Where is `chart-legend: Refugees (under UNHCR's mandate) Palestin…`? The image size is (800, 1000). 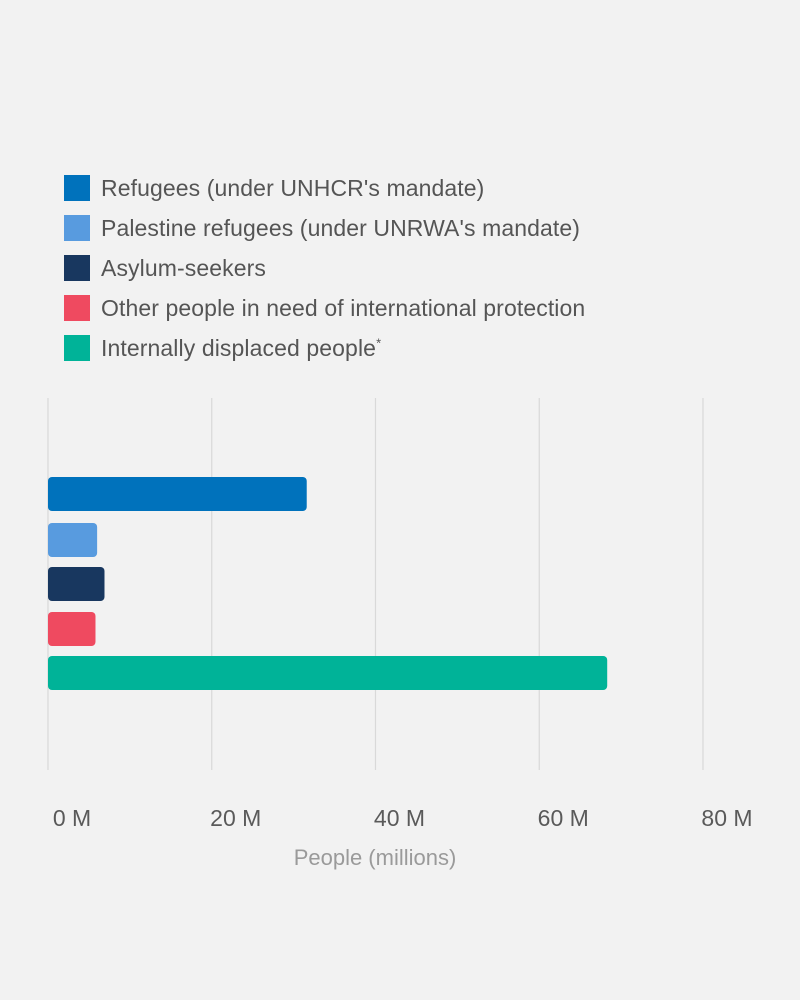 chart-legend: Refugees (under UNHCR's mandate) Palestin… is located at coordinates (324, 268).